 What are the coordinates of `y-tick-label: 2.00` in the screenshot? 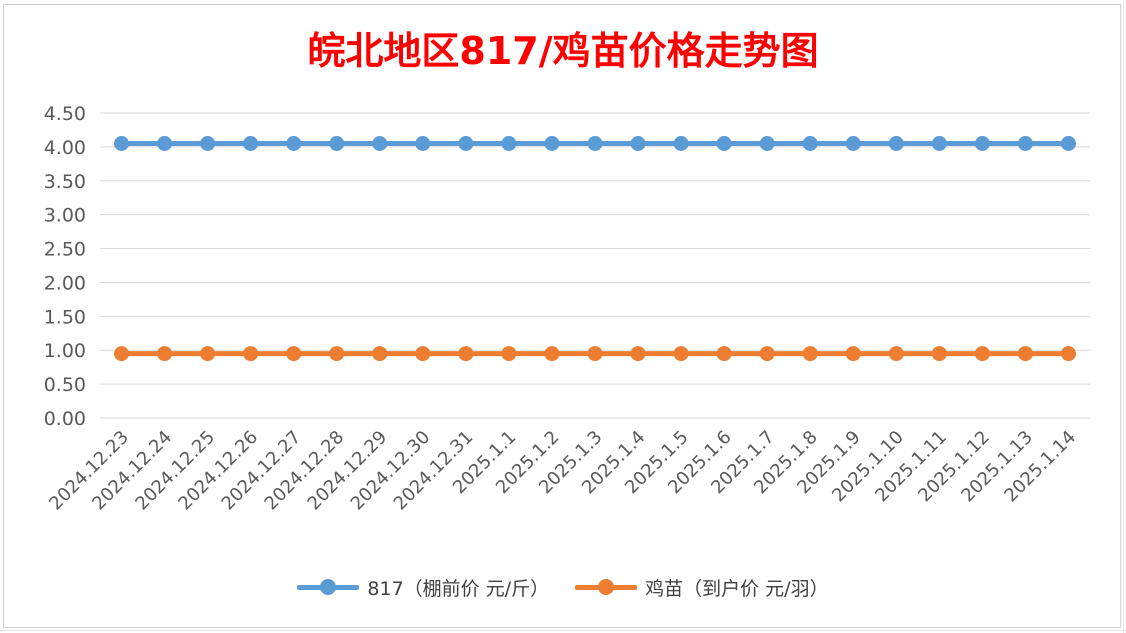 It's located at (65, 283).